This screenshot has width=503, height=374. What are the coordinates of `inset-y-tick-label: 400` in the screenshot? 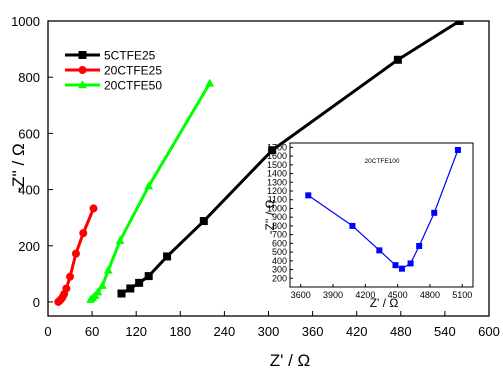 It's located at (279, 261).